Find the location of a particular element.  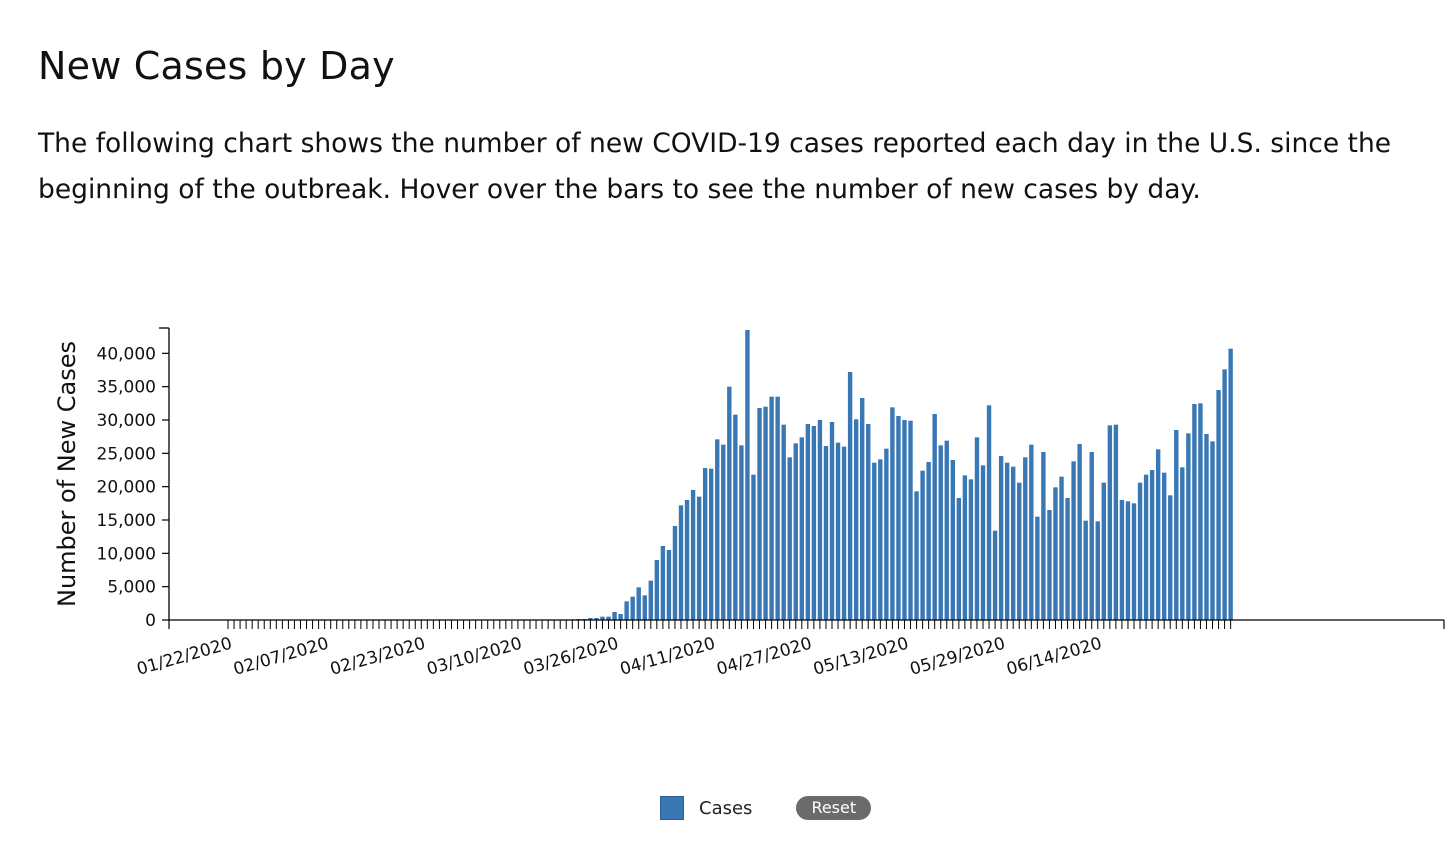

legend-label-cases: Cases is located at coordinates (726, 808).